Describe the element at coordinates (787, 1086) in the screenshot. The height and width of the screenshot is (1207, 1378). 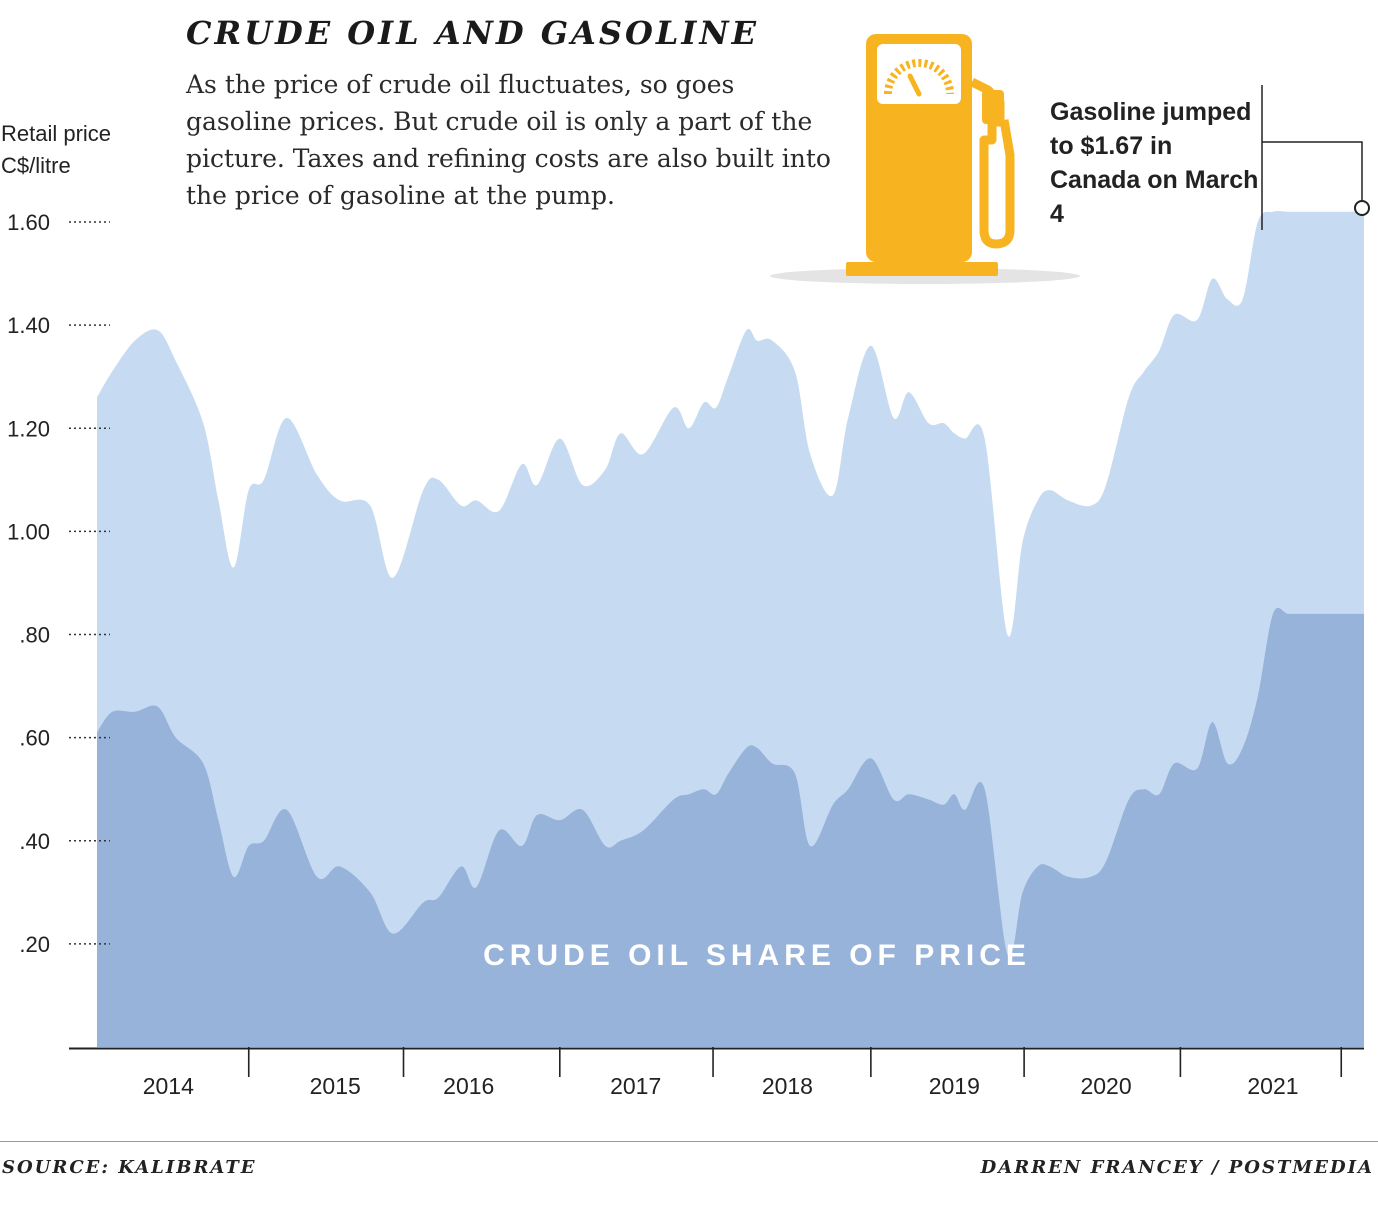
I see `x-year-label: 2018` at that location.